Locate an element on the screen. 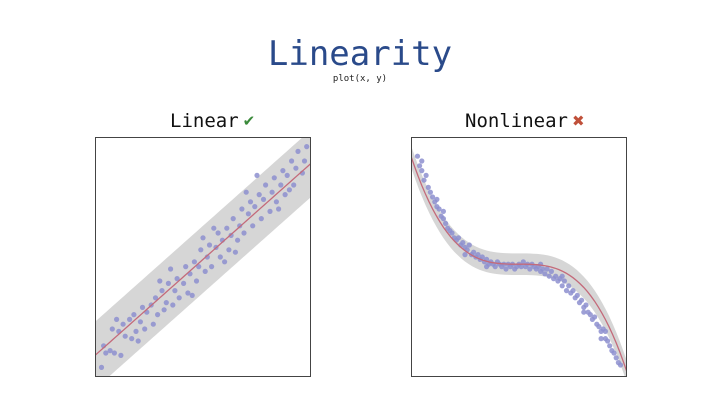 The image size is (720, 404). linear-panel-title: Linear ✔ is located at coordinates (212, 121).